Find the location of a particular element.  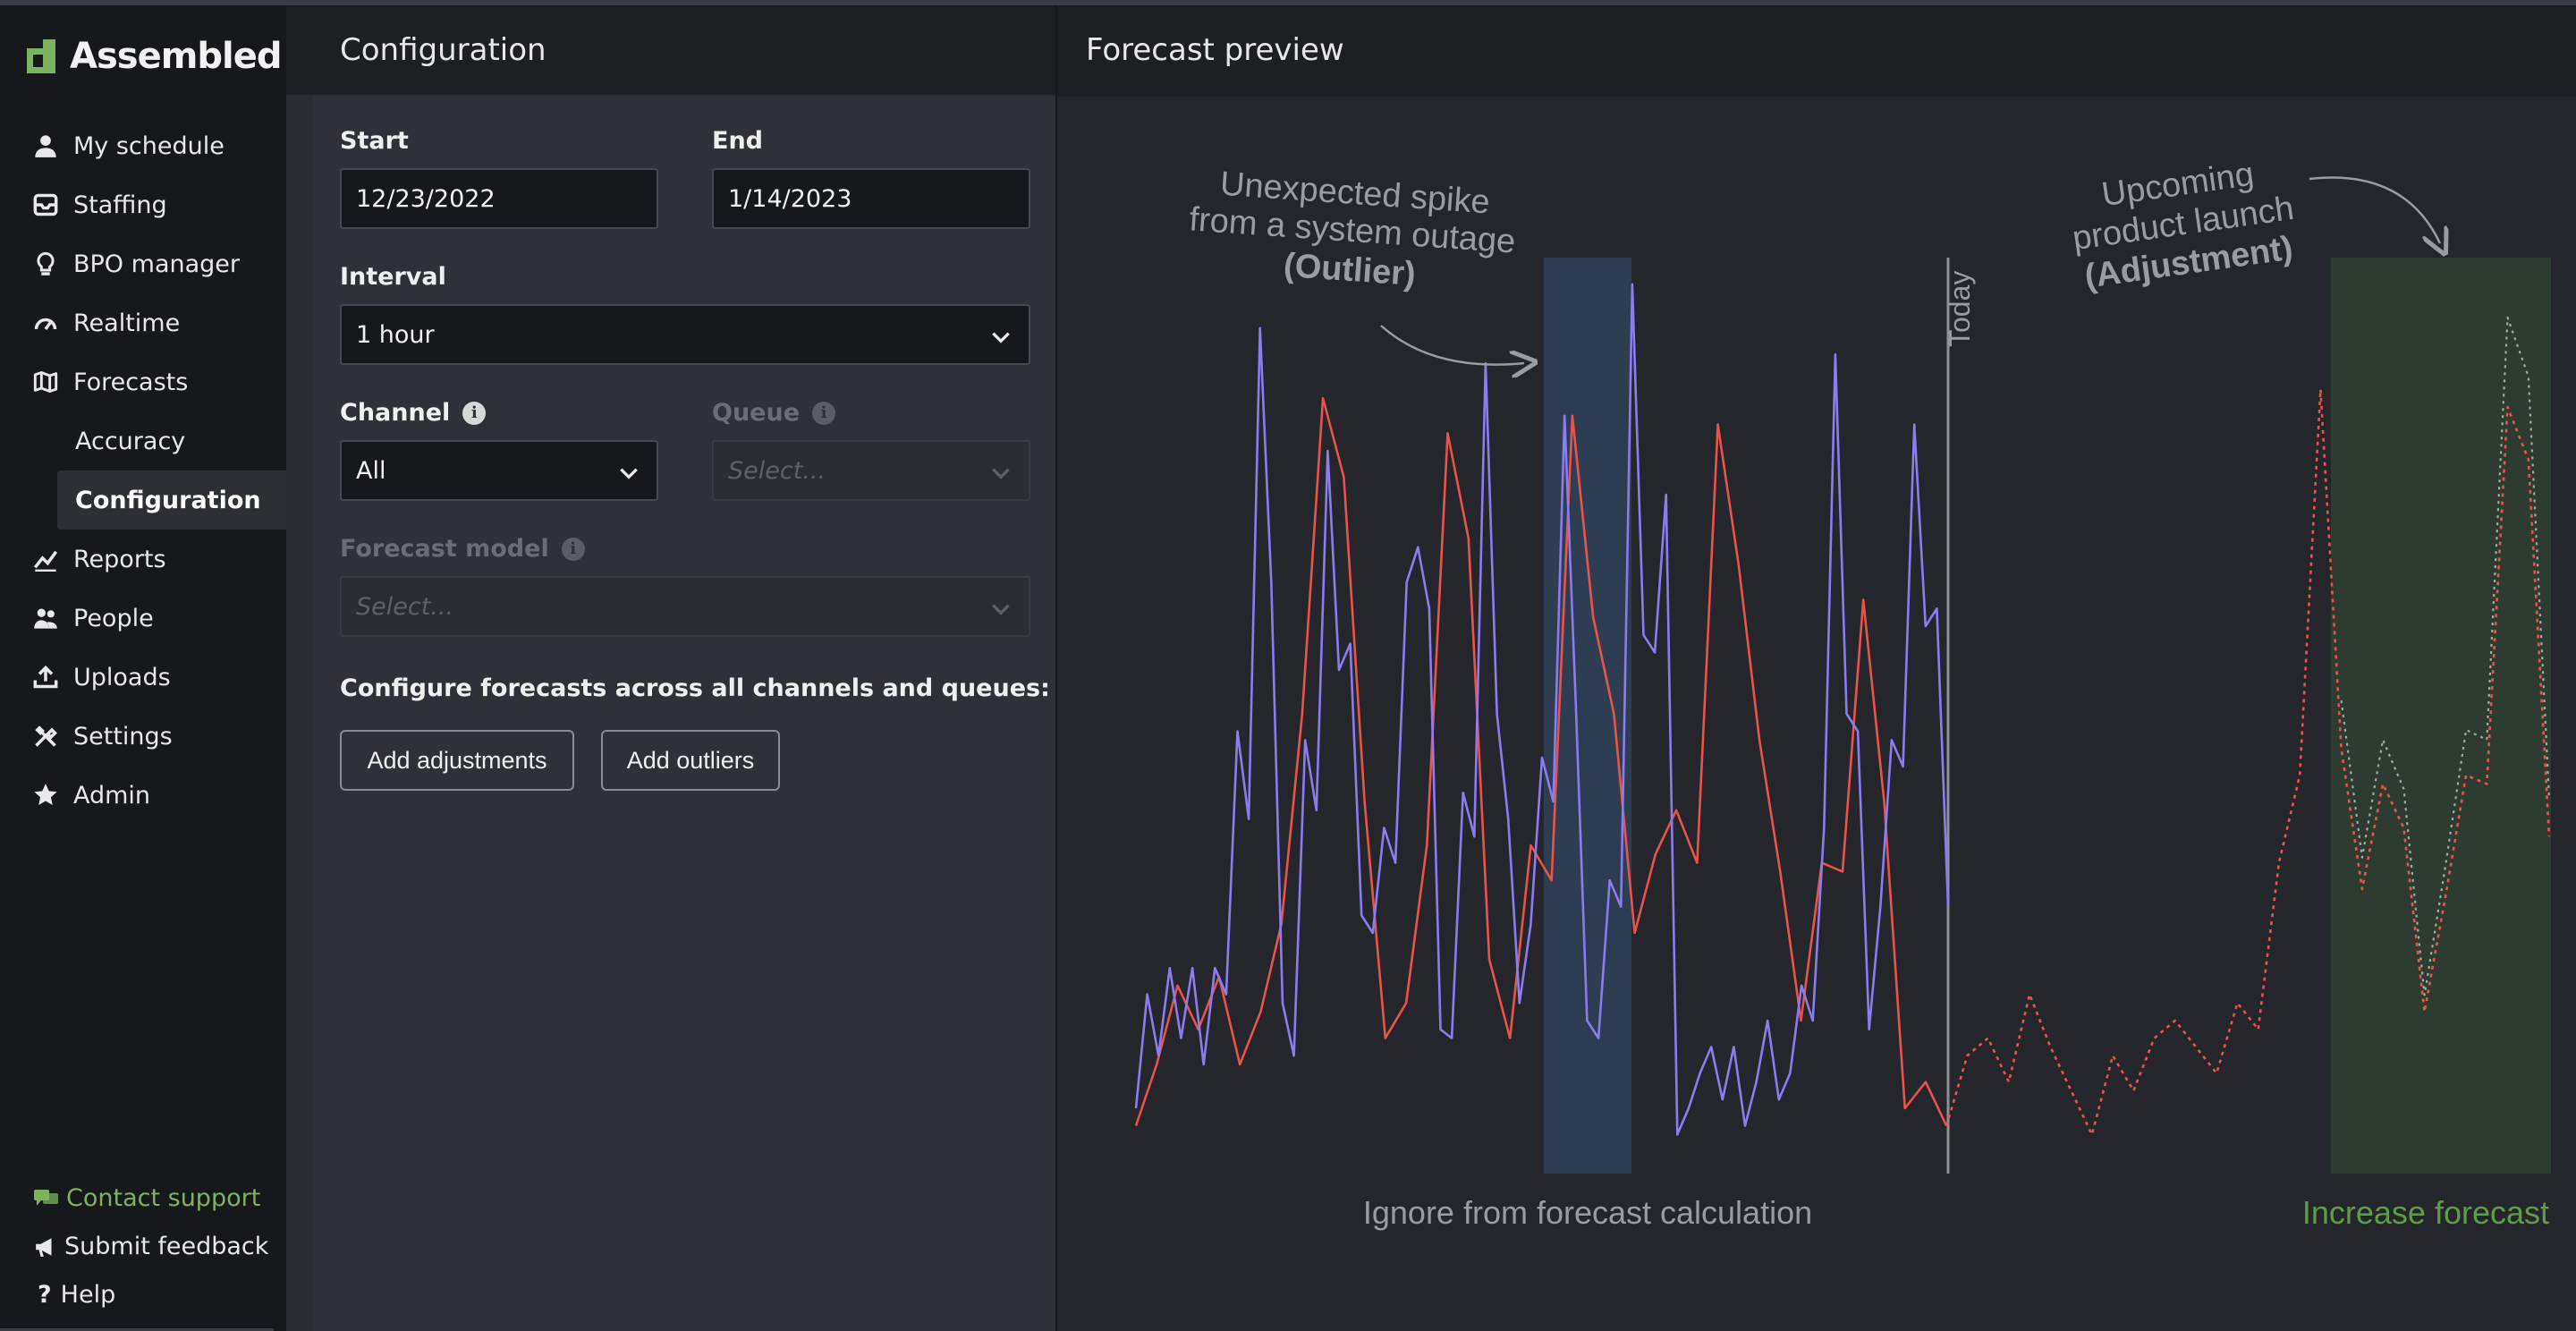

tools-icon is located at coordinates (45, 737).